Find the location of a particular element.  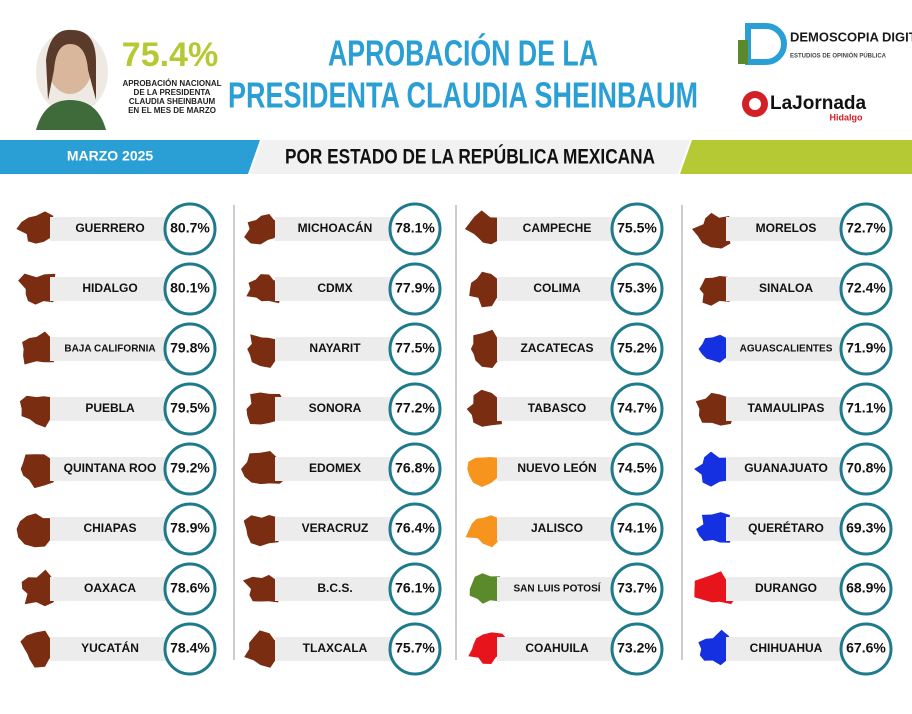

approval-value: 68.9% is located at coordinates (866, 588).